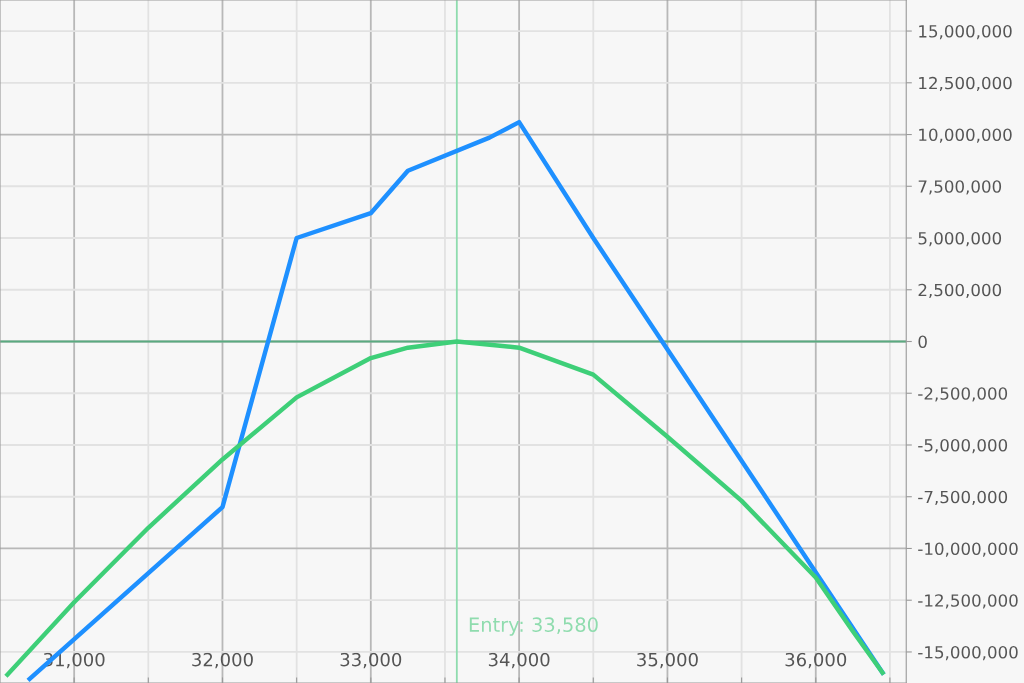 The image size is (1024, 683). Describe the element at coordinates (968, 653) in the screenshot. I see `y-tick-label: -15,000,000` at that location.